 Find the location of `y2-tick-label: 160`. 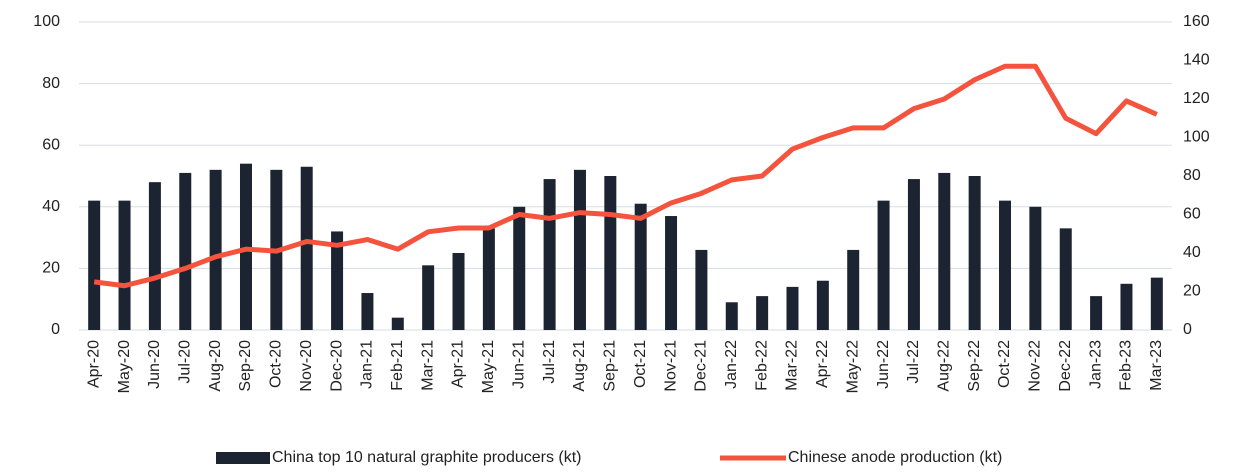

y2-tick-label: 160 is located at coordinates (1196, 21).